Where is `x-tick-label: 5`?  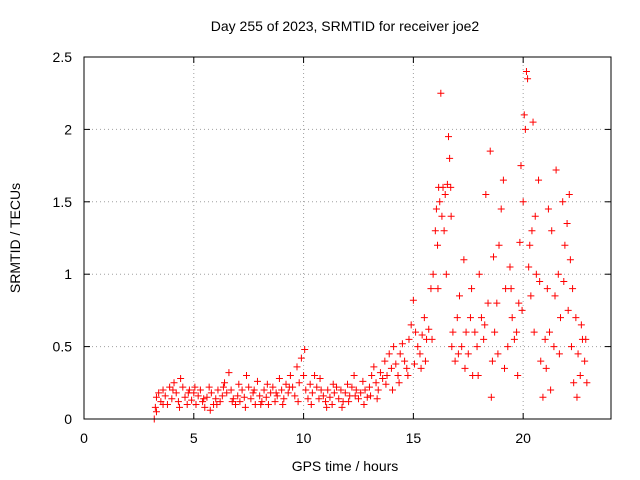 x-tick-label: 5 is located at coordinates (194, 438).